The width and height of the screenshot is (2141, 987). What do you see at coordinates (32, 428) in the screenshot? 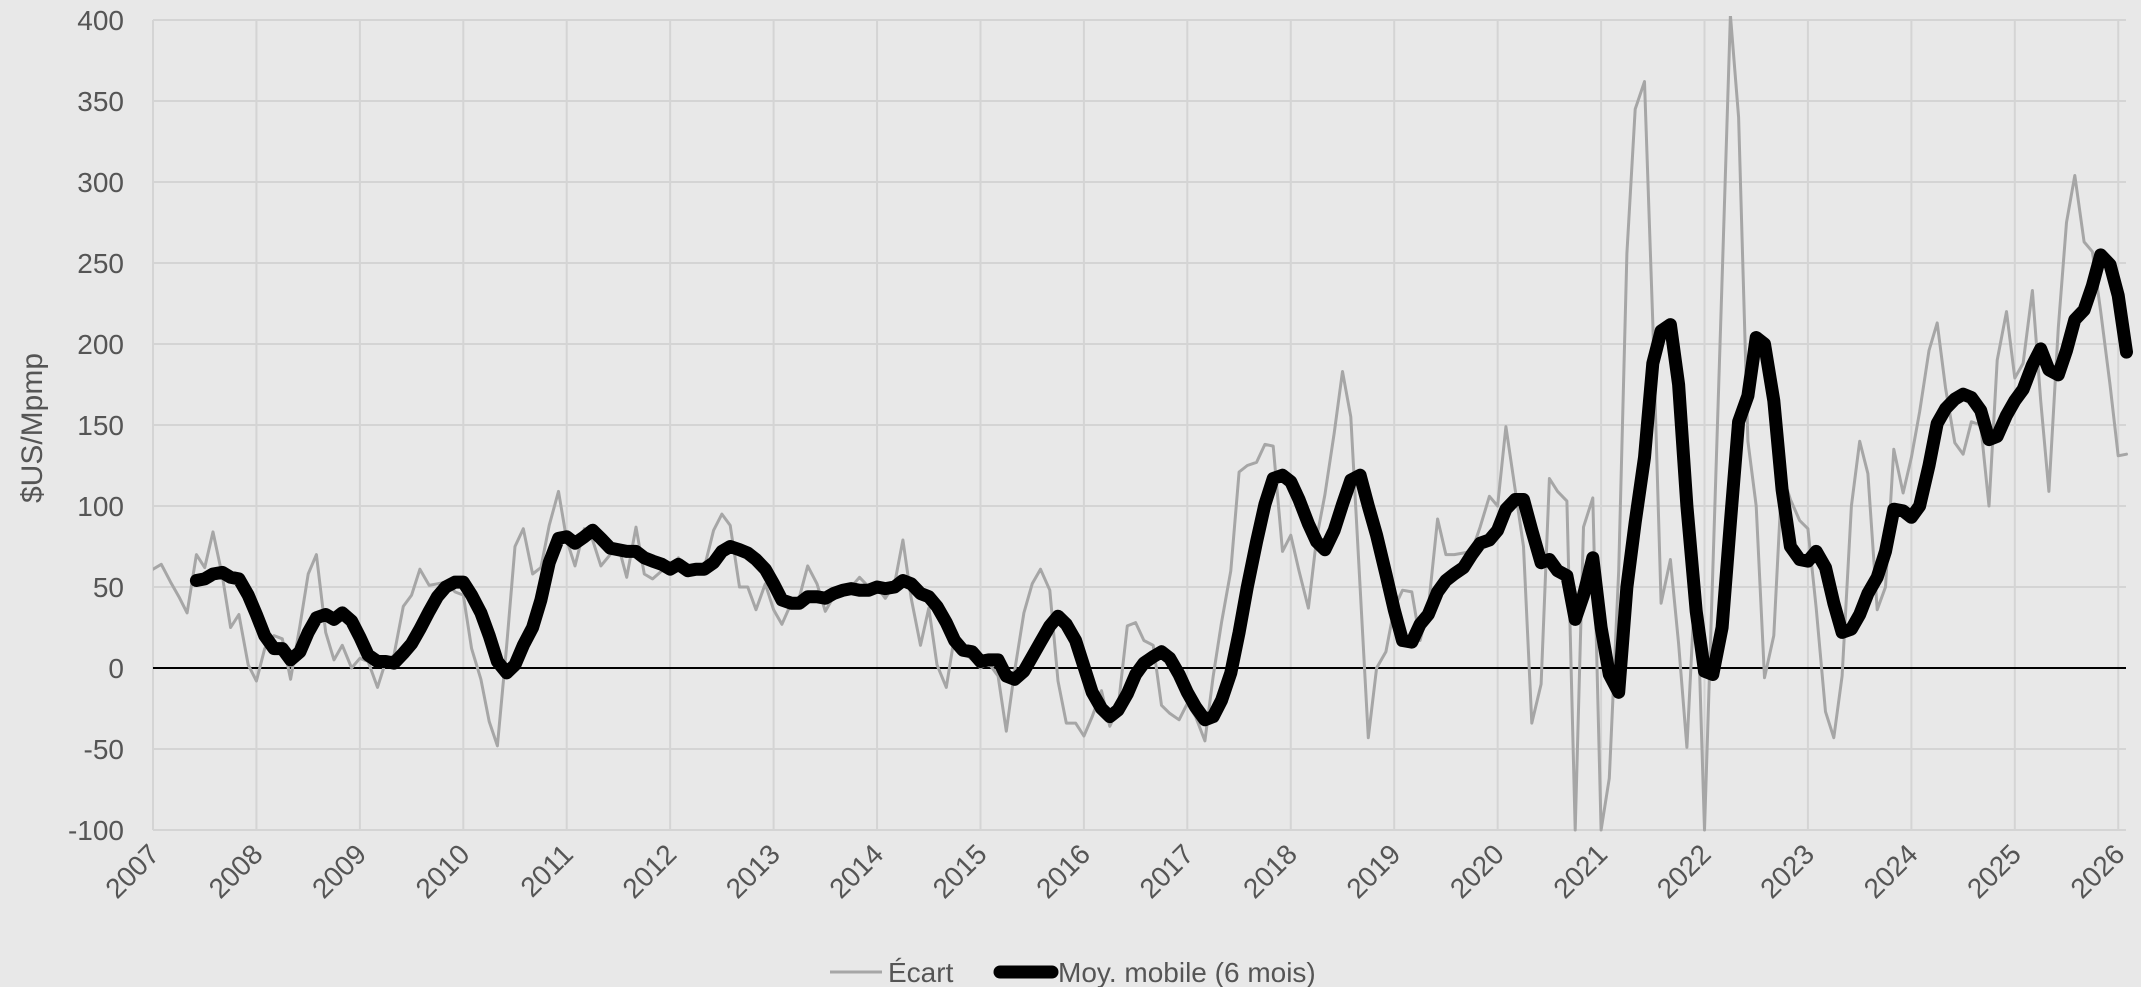
I see `y-axis-label: $US/Mpmp` at bounding box center [32, 428].